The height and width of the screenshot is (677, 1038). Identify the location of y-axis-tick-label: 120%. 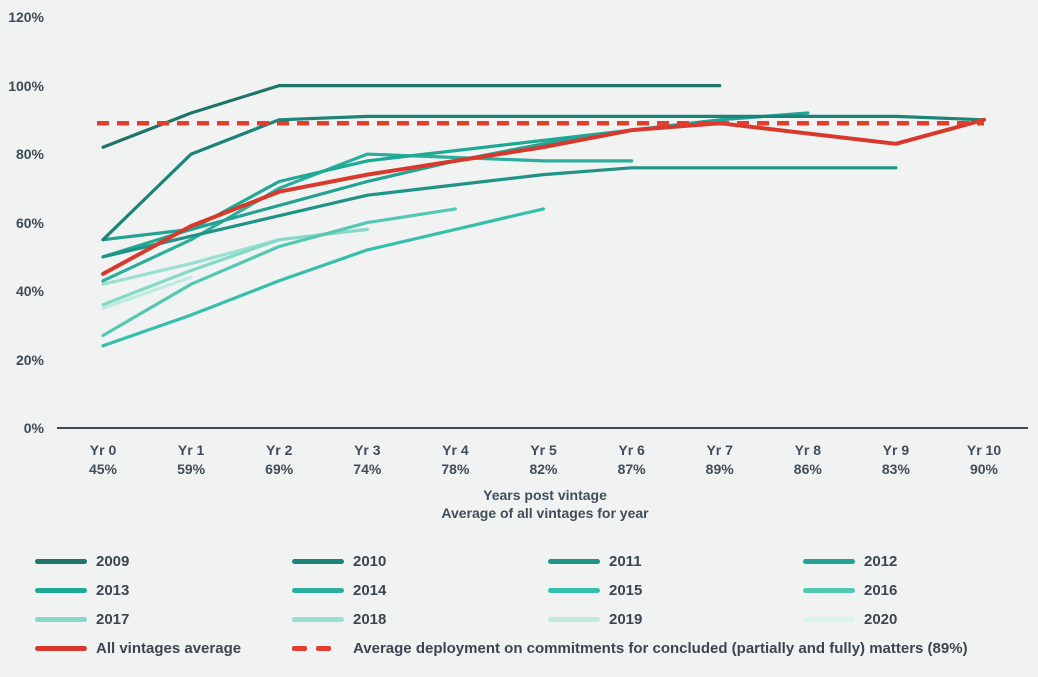
(26, 17).